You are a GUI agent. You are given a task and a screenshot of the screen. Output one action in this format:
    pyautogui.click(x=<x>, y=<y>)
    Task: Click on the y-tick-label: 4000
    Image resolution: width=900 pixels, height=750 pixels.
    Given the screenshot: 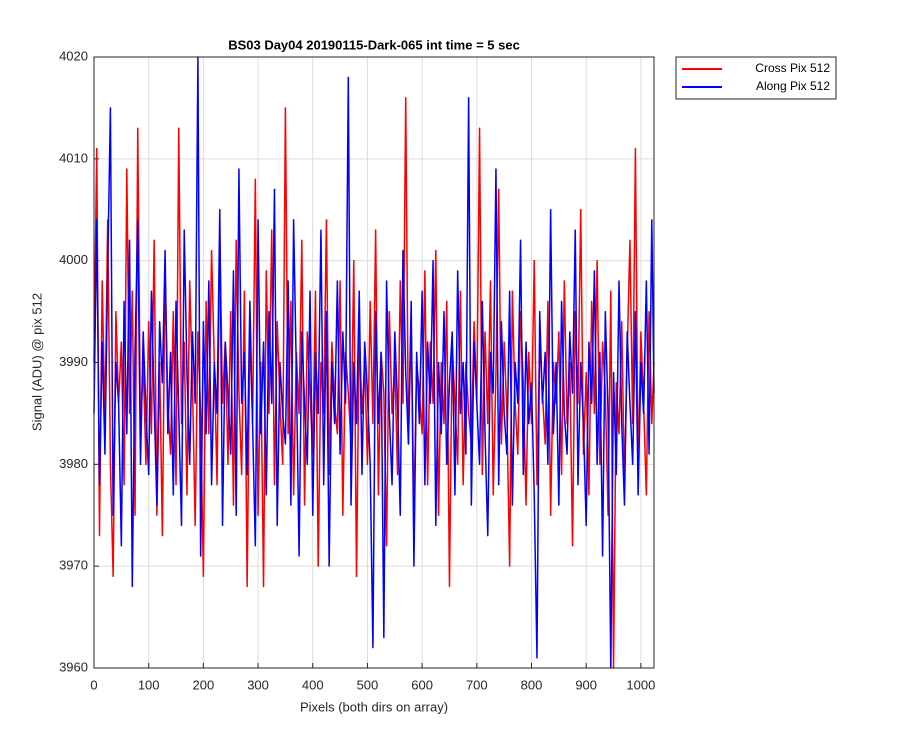 What is the action you would take?
    pyautogui.click(x=73, y=259)
    